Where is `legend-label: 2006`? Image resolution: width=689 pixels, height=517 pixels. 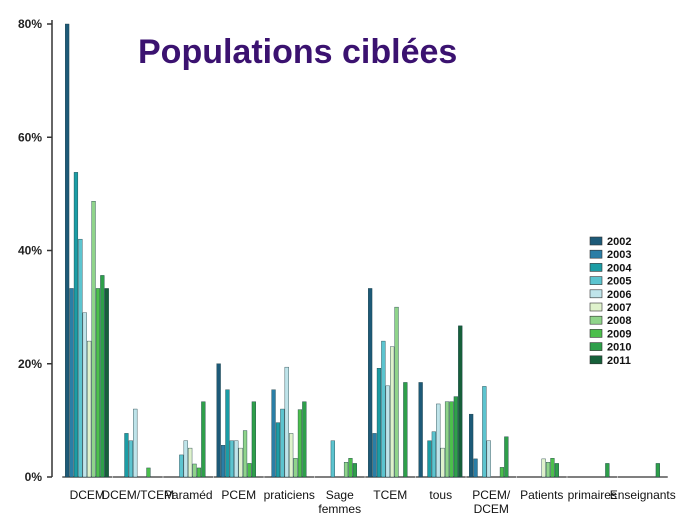 legend-label: 2006 is located at coordinates (619, 295).